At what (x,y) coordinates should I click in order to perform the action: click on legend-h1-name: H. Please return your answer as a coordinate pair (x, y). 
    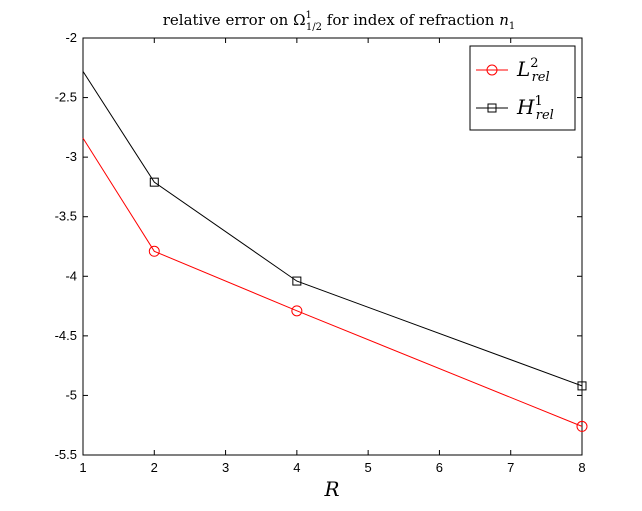
    Looking at the image, I should click on (525, 107).